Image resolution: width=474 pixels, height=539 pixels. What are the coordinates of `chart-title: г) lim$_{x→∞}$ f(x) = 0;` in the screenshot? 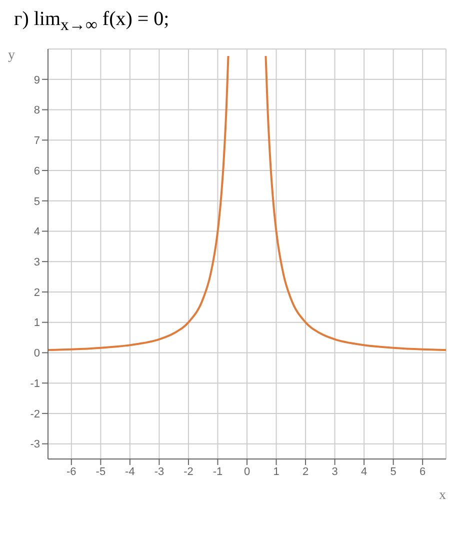 It's located at (92, 21).